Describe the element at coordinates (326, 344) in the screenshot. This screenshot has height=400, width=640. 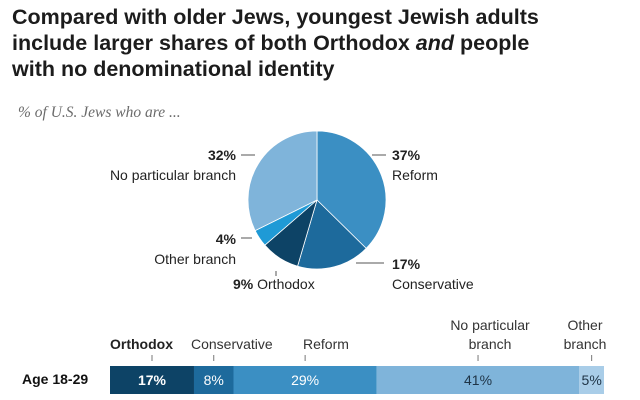
I see `bar-category-reform: Reform` at that location.